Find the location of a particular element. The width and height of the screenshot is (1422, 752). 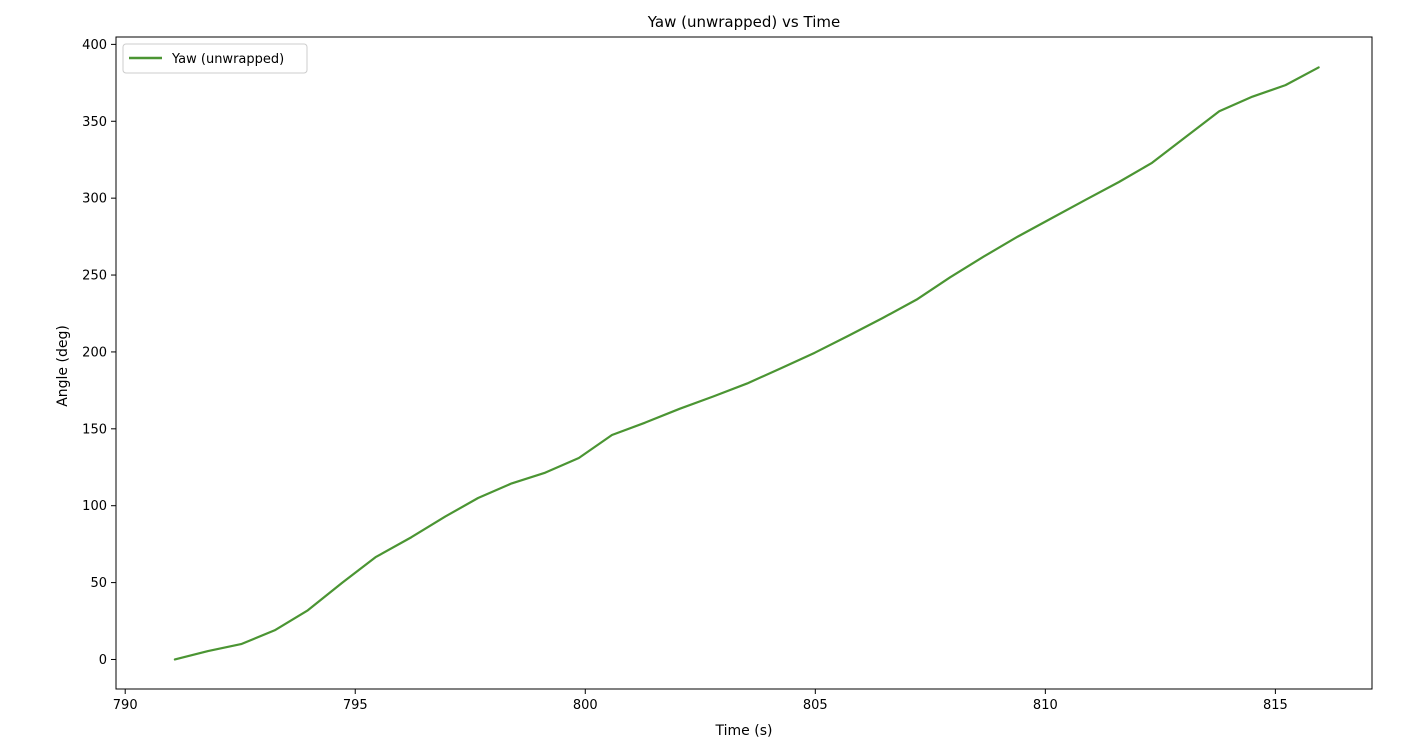

y-tick-label: 300 is located at coordinates (94, 199).